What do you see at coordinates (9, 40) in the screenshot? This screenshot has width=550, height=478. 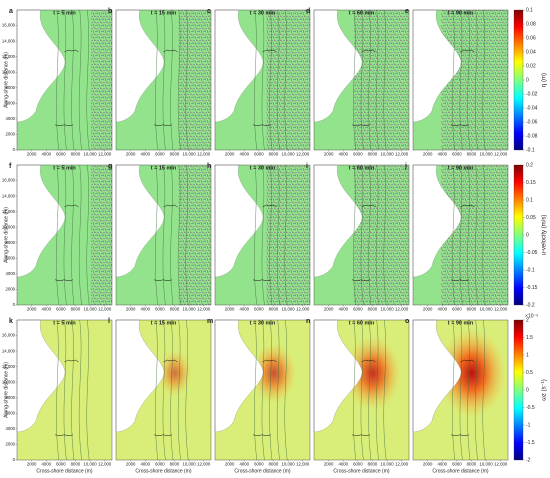 I see `y-tick-label: 14,000` at bounding box center [9, 40].